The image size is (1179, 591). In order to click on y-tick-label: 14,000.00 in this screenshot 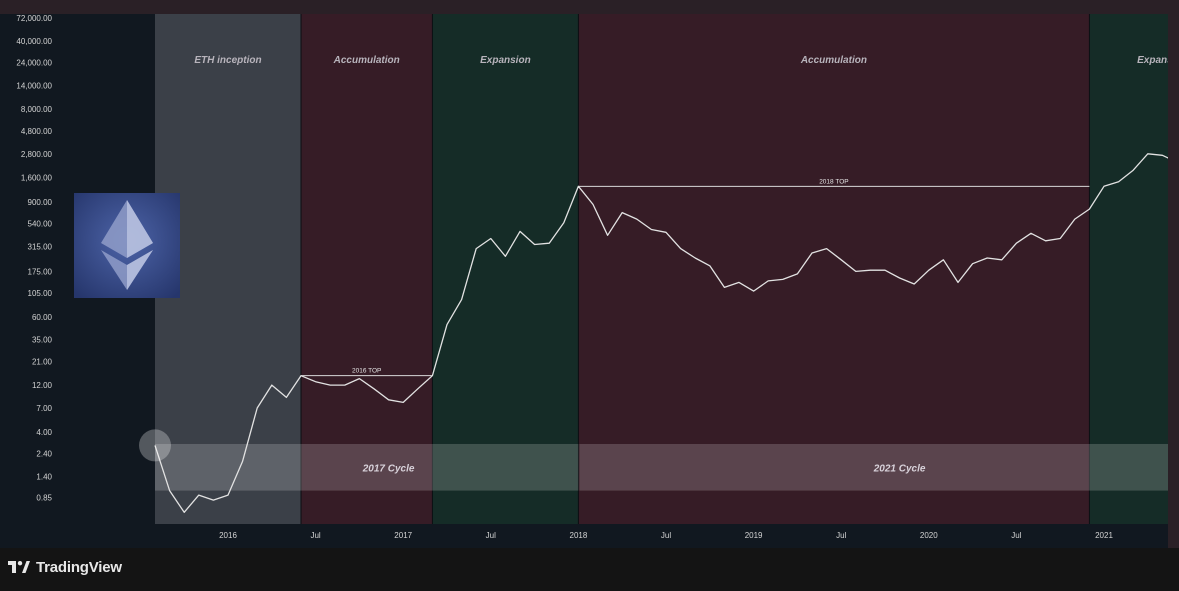, I will do `click(34, 85)`.